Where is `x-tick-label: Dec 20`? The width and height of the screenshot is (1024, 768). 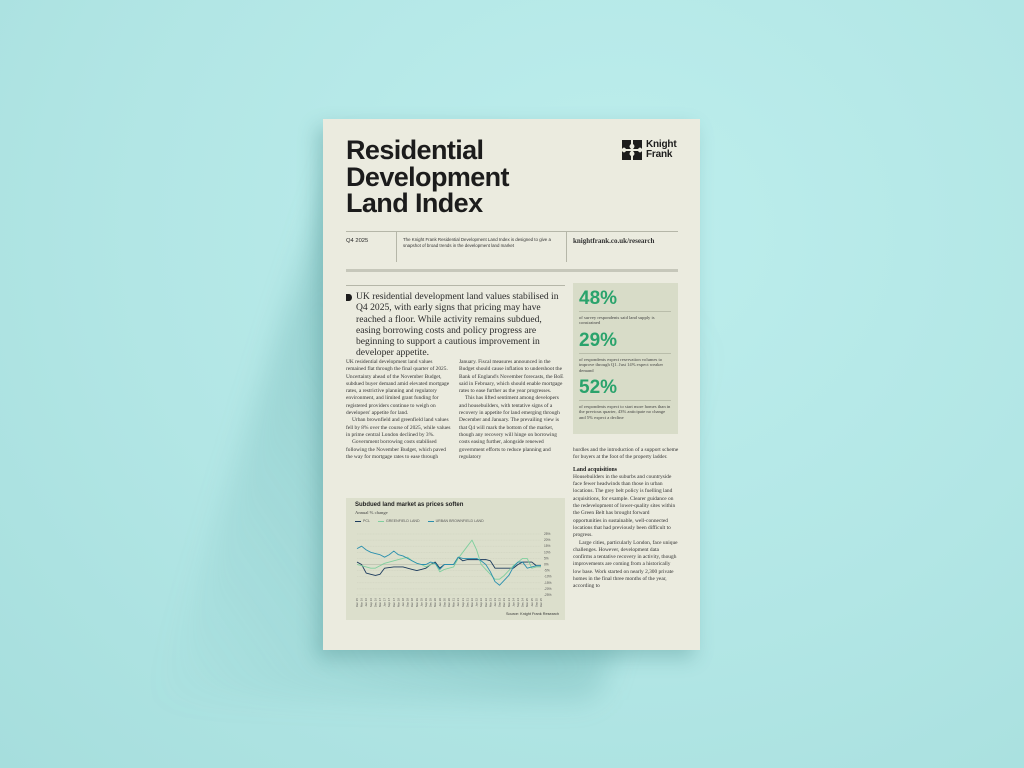 x-tick-label: Dec 20 is located at coordinates (449, 603).